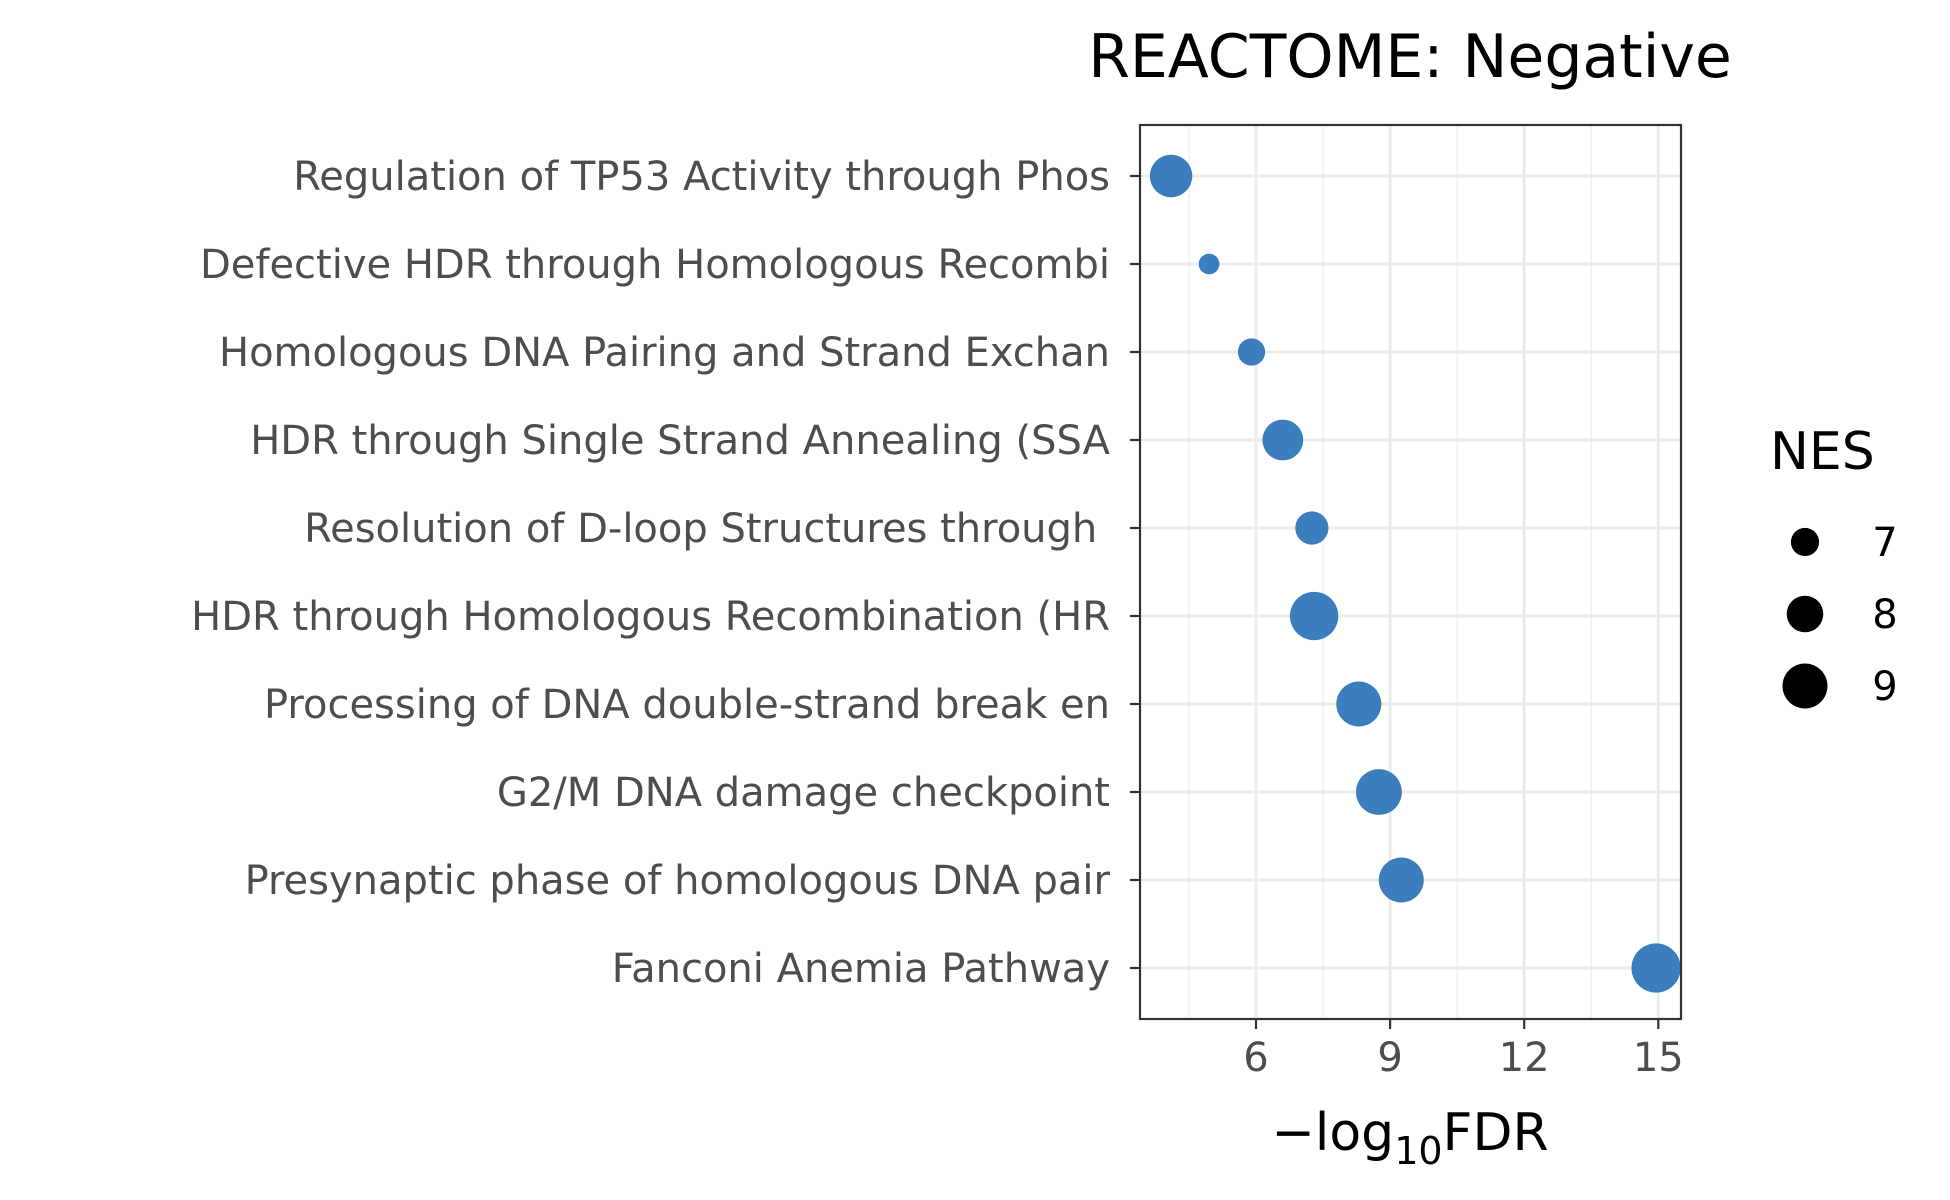 The image size is (1950, 1200). I want to click on legend-label: 8, so click(1884, 615).